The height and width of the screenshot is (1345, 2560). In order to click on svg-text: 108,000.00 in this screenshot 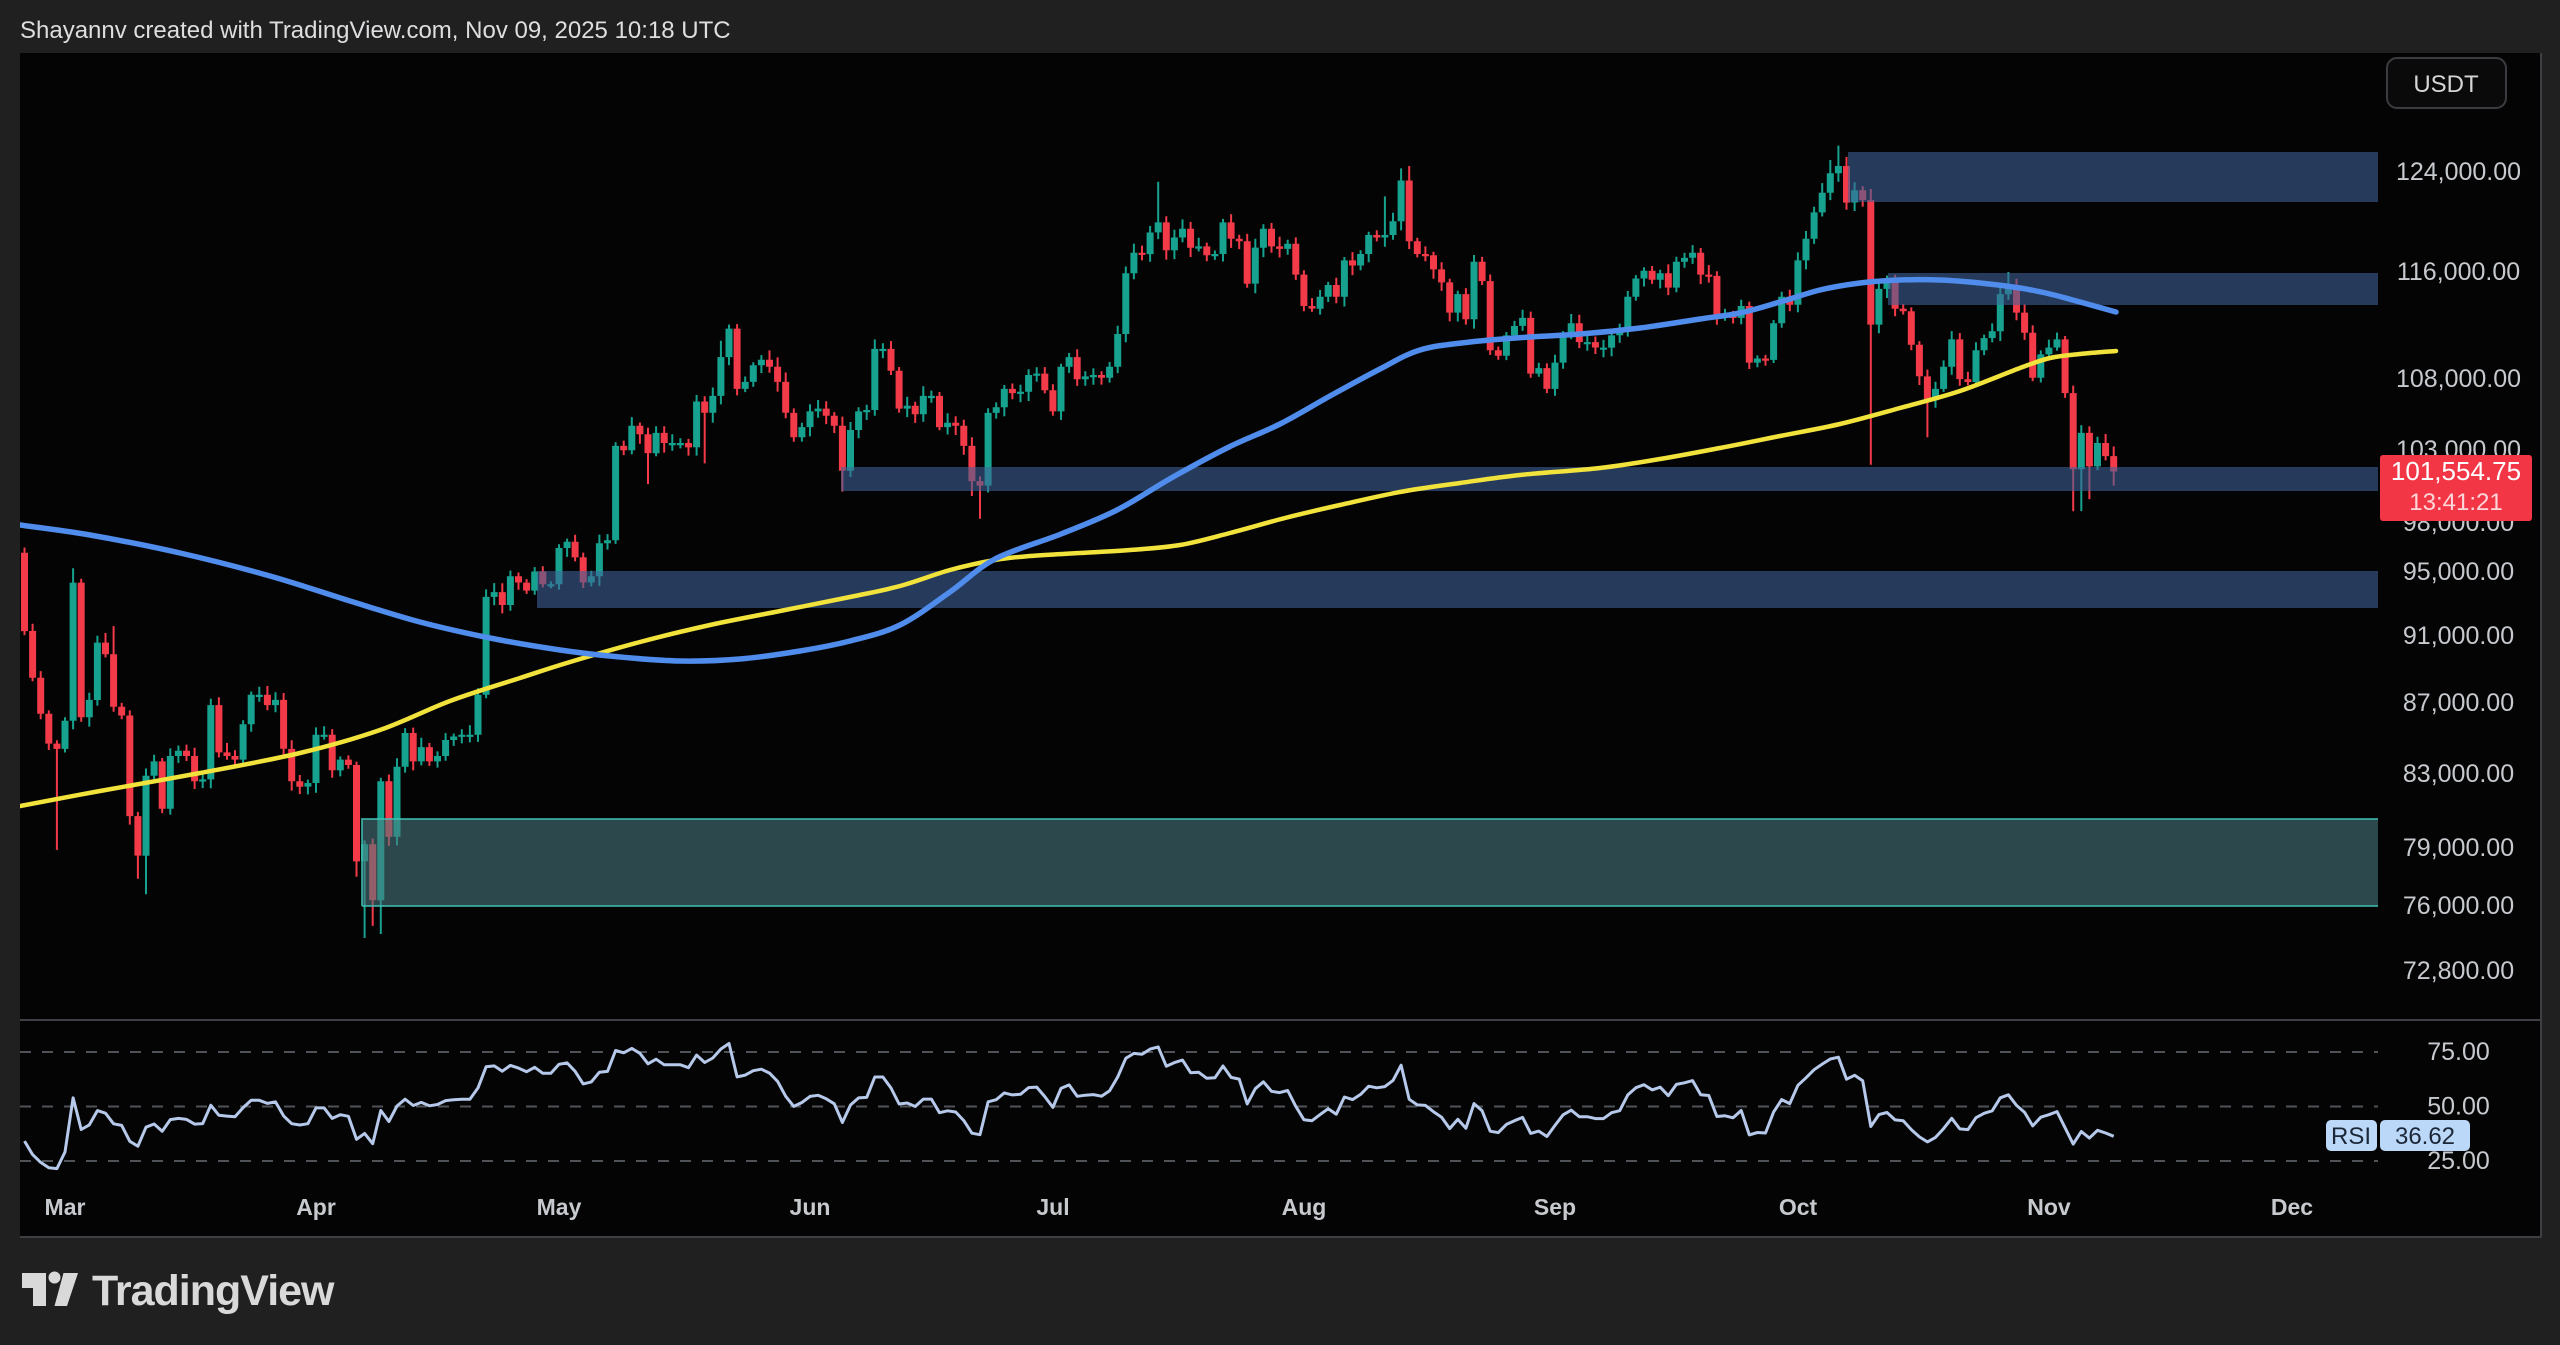, I will do `click(2458, 379)`.